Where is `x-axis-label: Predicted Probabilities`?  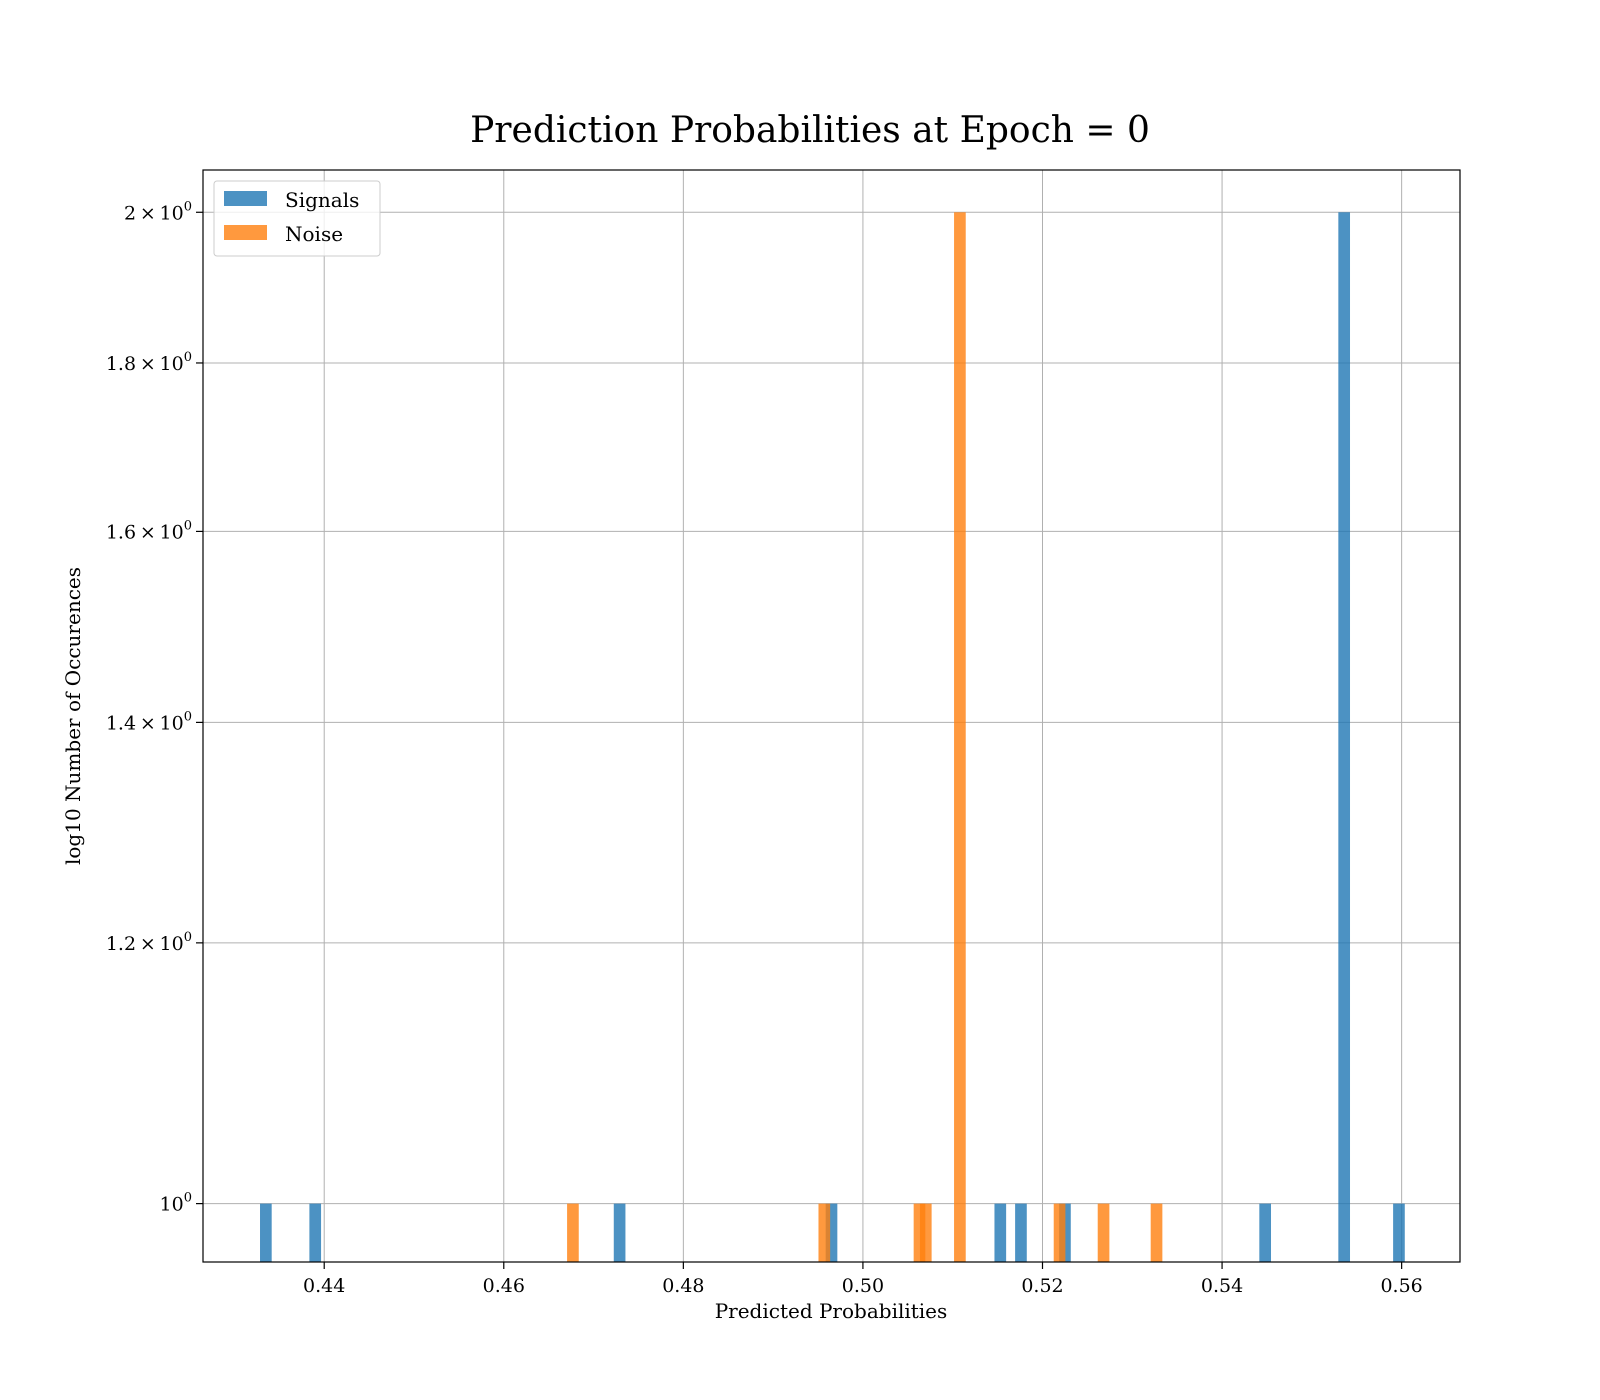 x-axis-label: Predicted Probabilities is located at coordinates (831, 1311).